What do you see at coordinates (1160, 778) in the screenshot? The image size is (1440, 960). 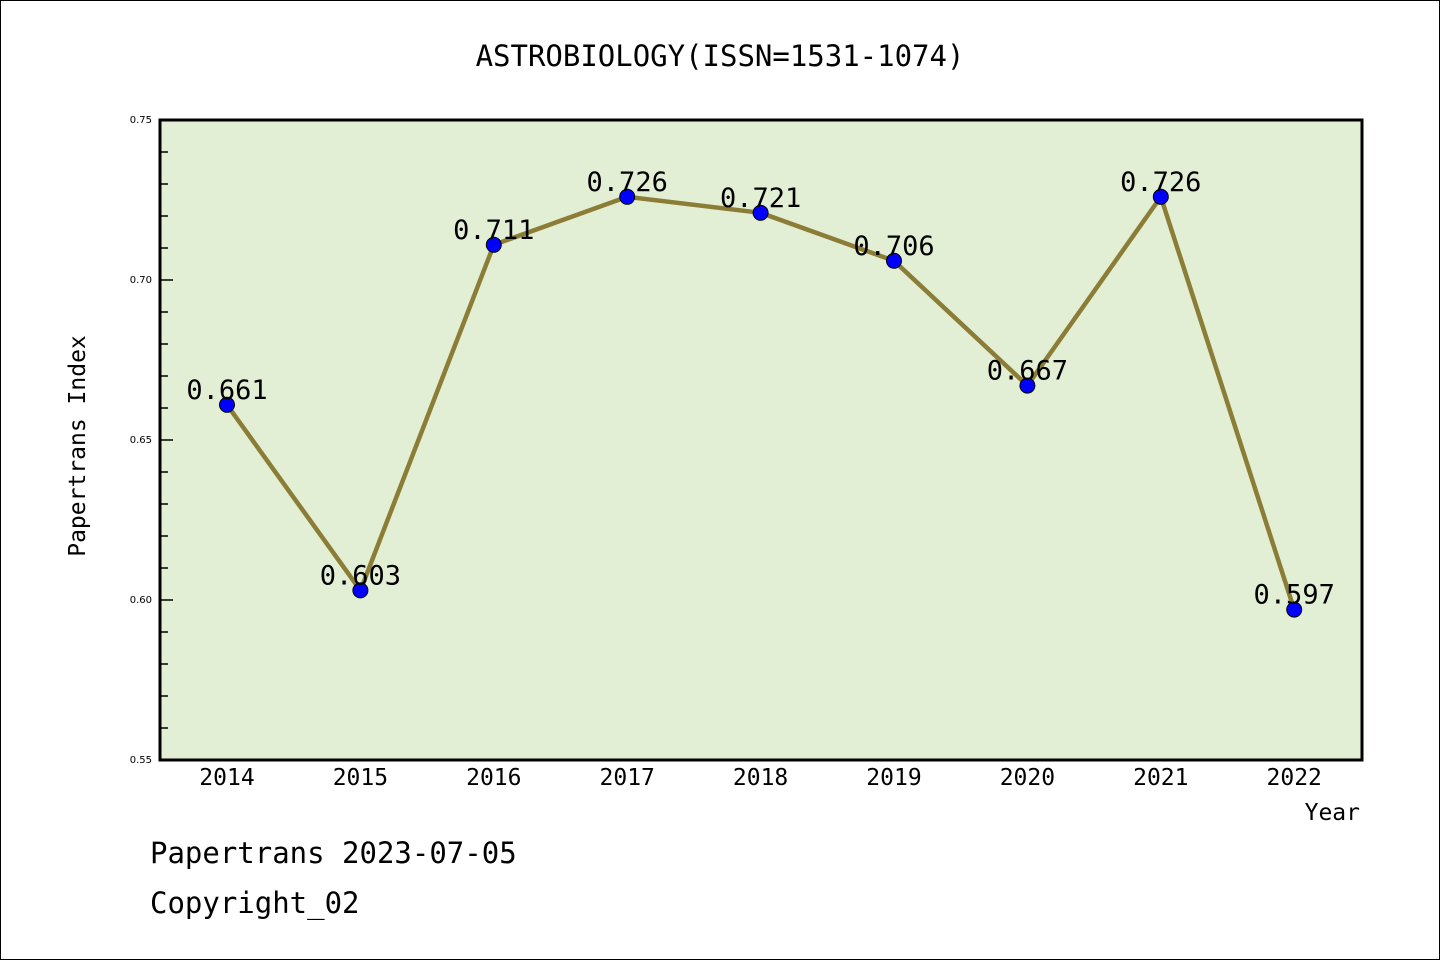 I see `x-tick-label: 2021` at bounding box center [1160, 778].